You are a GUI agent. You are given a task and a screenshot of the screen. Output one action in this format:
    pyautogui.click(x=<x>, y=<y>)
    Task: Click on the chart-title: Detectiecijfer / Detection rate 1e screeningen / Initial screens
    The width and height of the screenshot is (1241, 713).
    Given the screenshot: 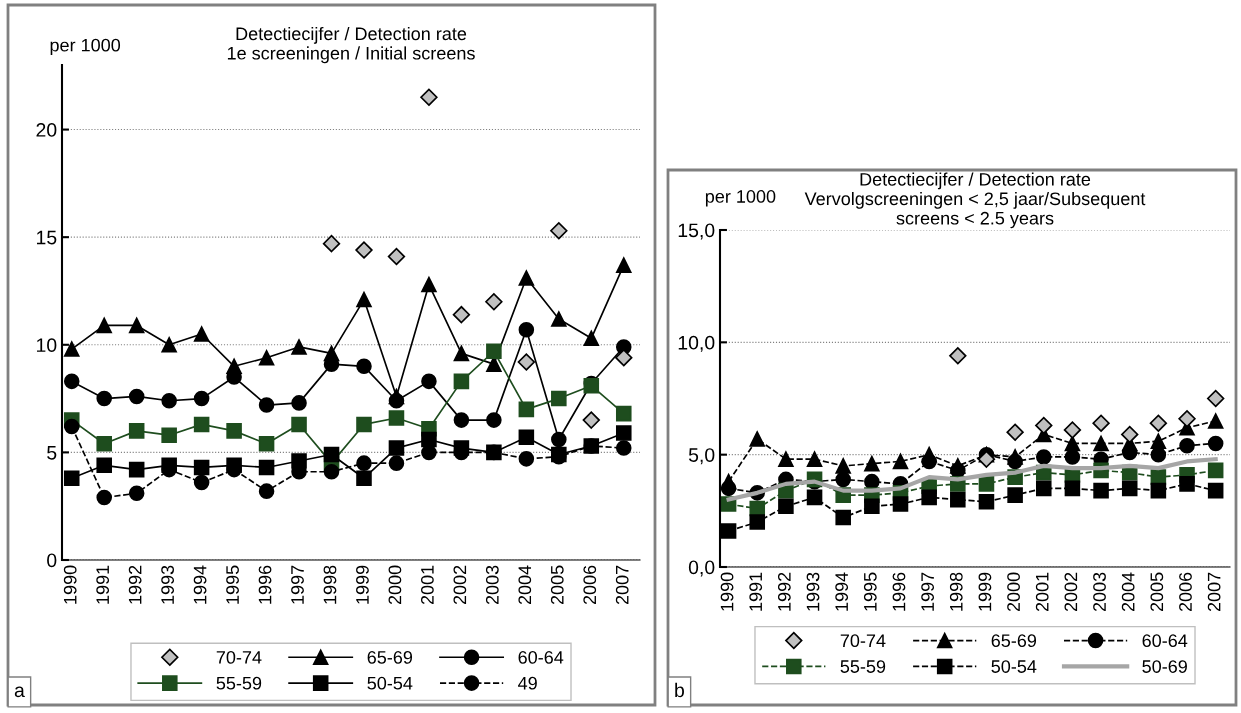 What is the action you would take?
    pyautogui.click(x=351, y=45)
    